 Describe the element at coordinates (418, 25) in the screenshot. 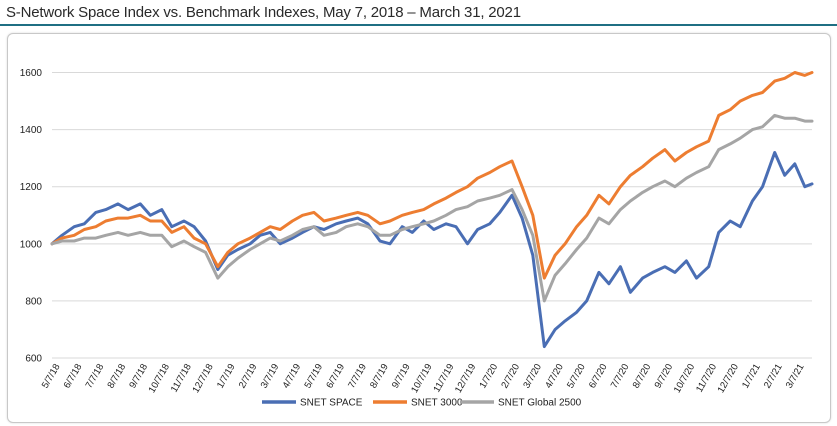

I see `title-divider` at that location.